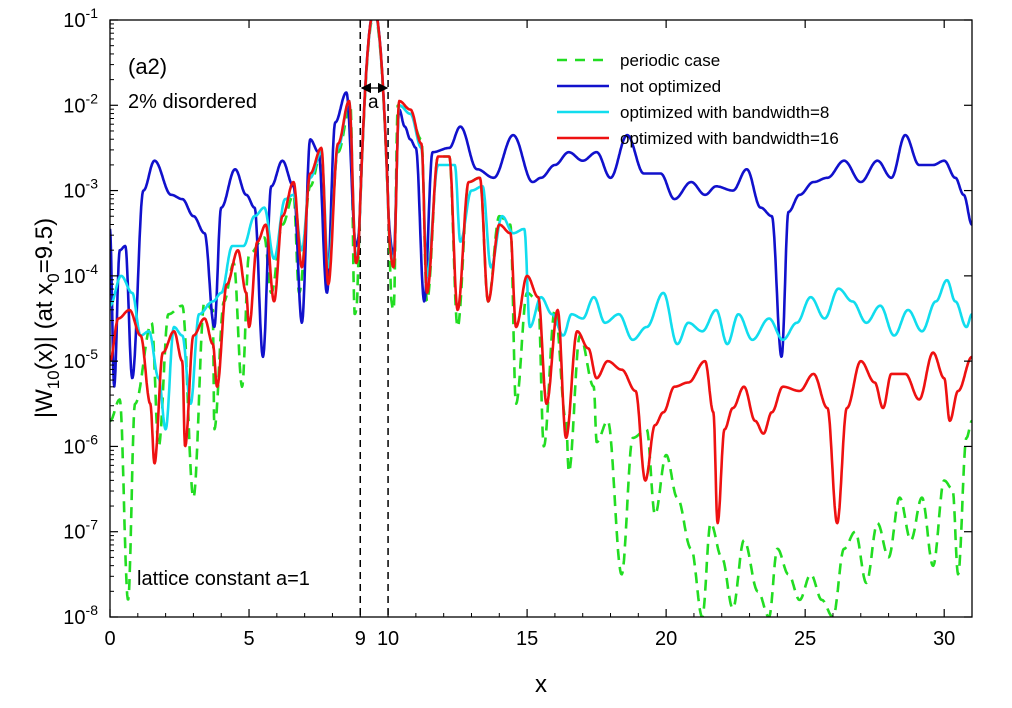 The height and width of the screenshot is (708, 1012). Describe the element at coordinates (670, 86) in the screenshot. I see `legend-label-2: not optimized` at that location.